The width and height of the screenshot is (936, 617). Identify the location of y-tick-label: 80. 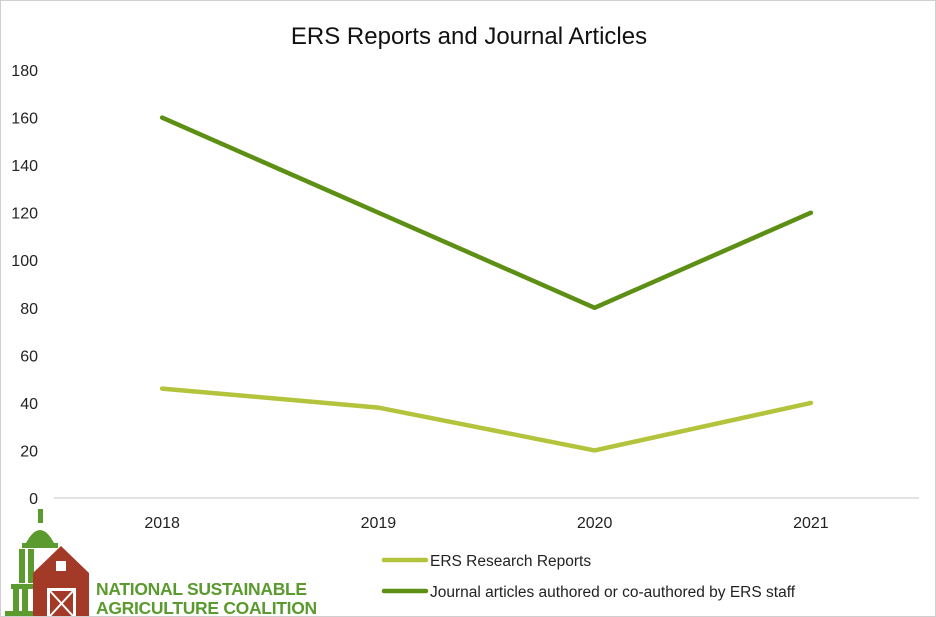
(29, 309).